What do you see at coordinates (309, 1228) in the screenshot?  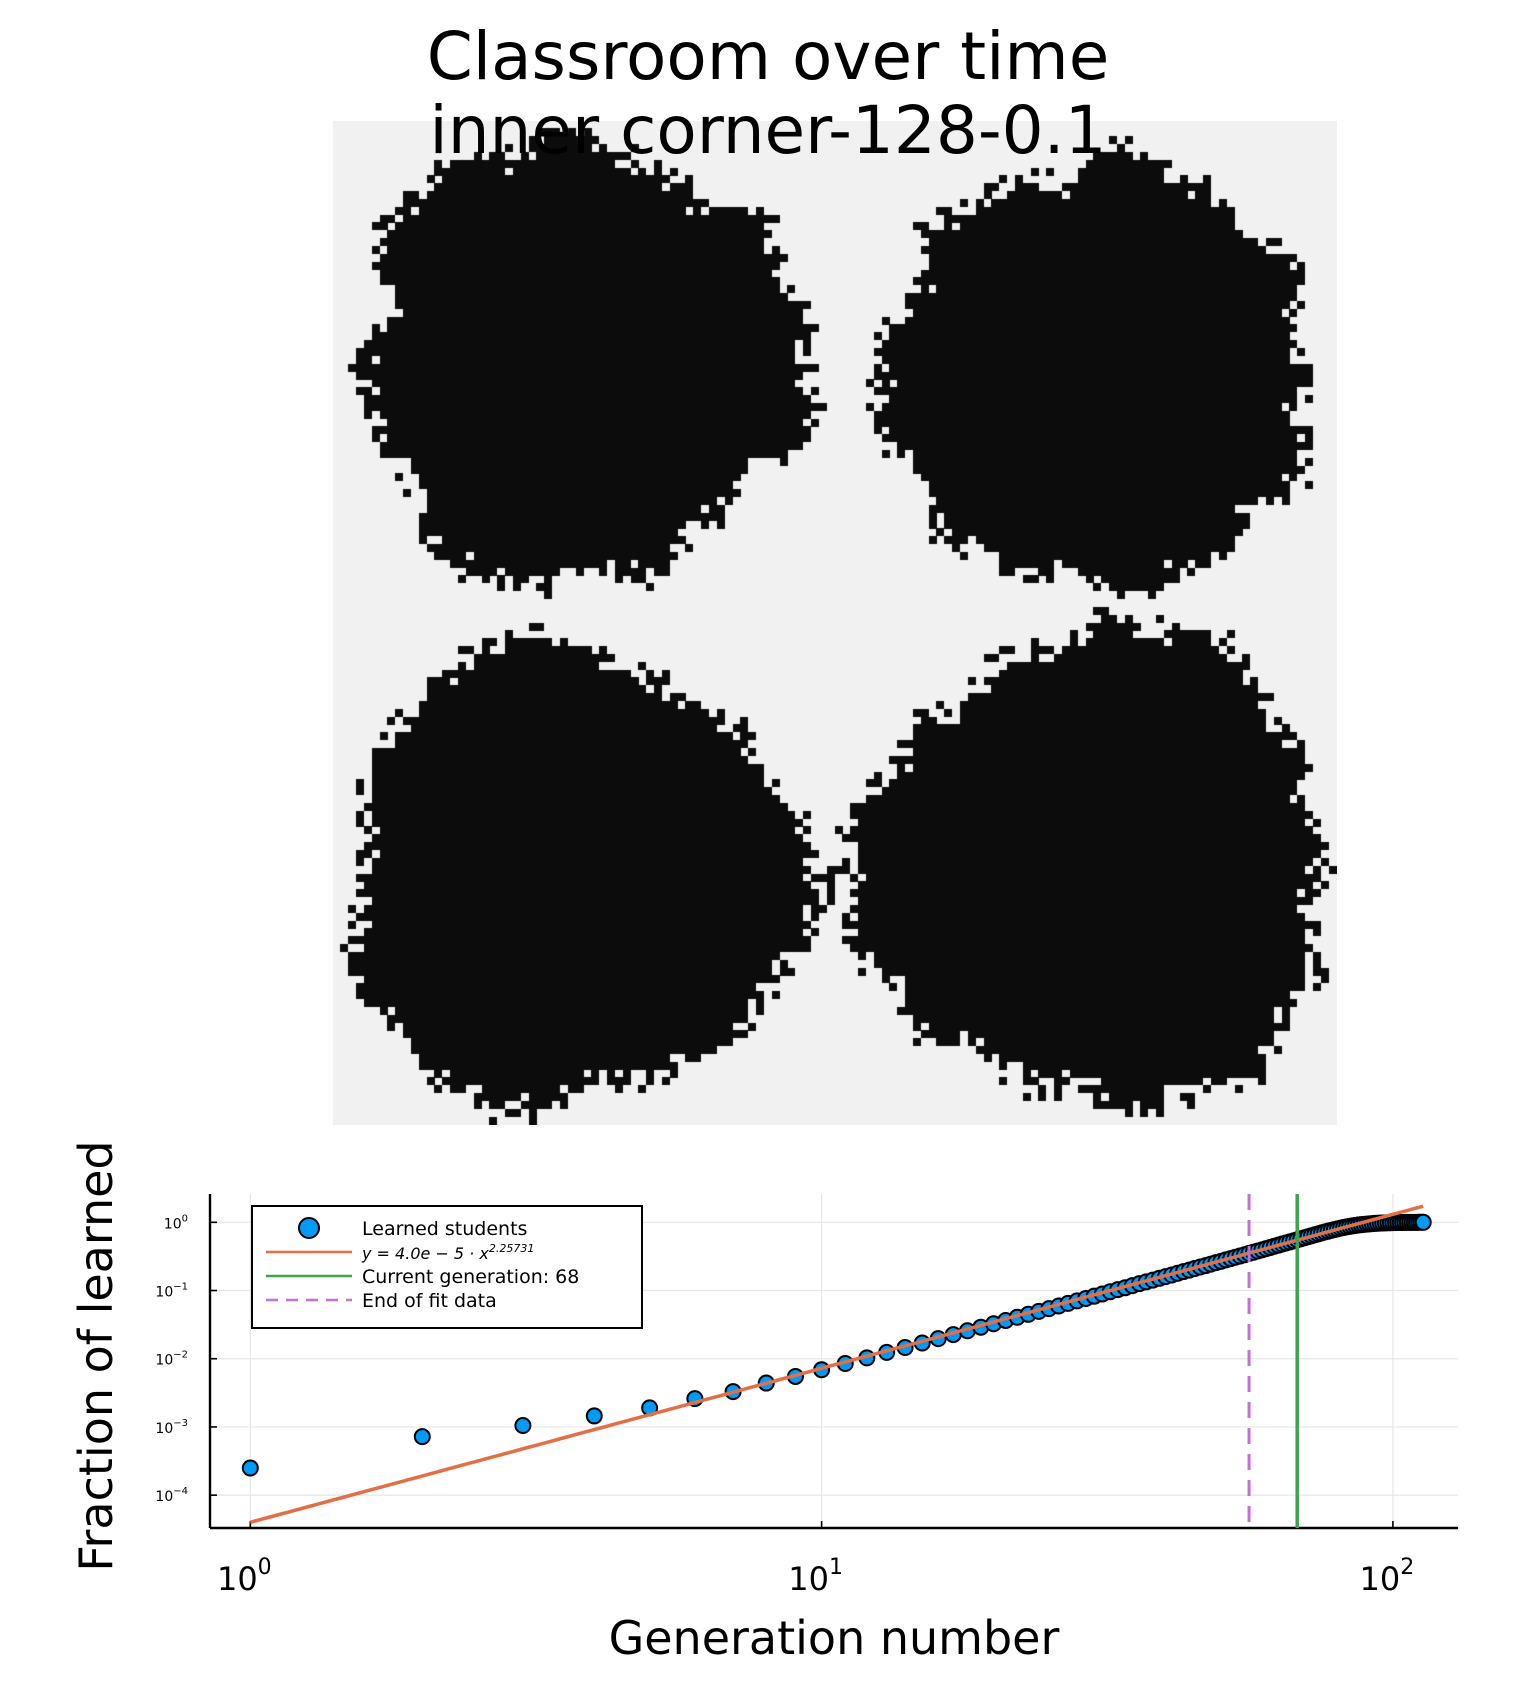 I see `legend-marker-learned-students` at bounding box center [309, 1228].